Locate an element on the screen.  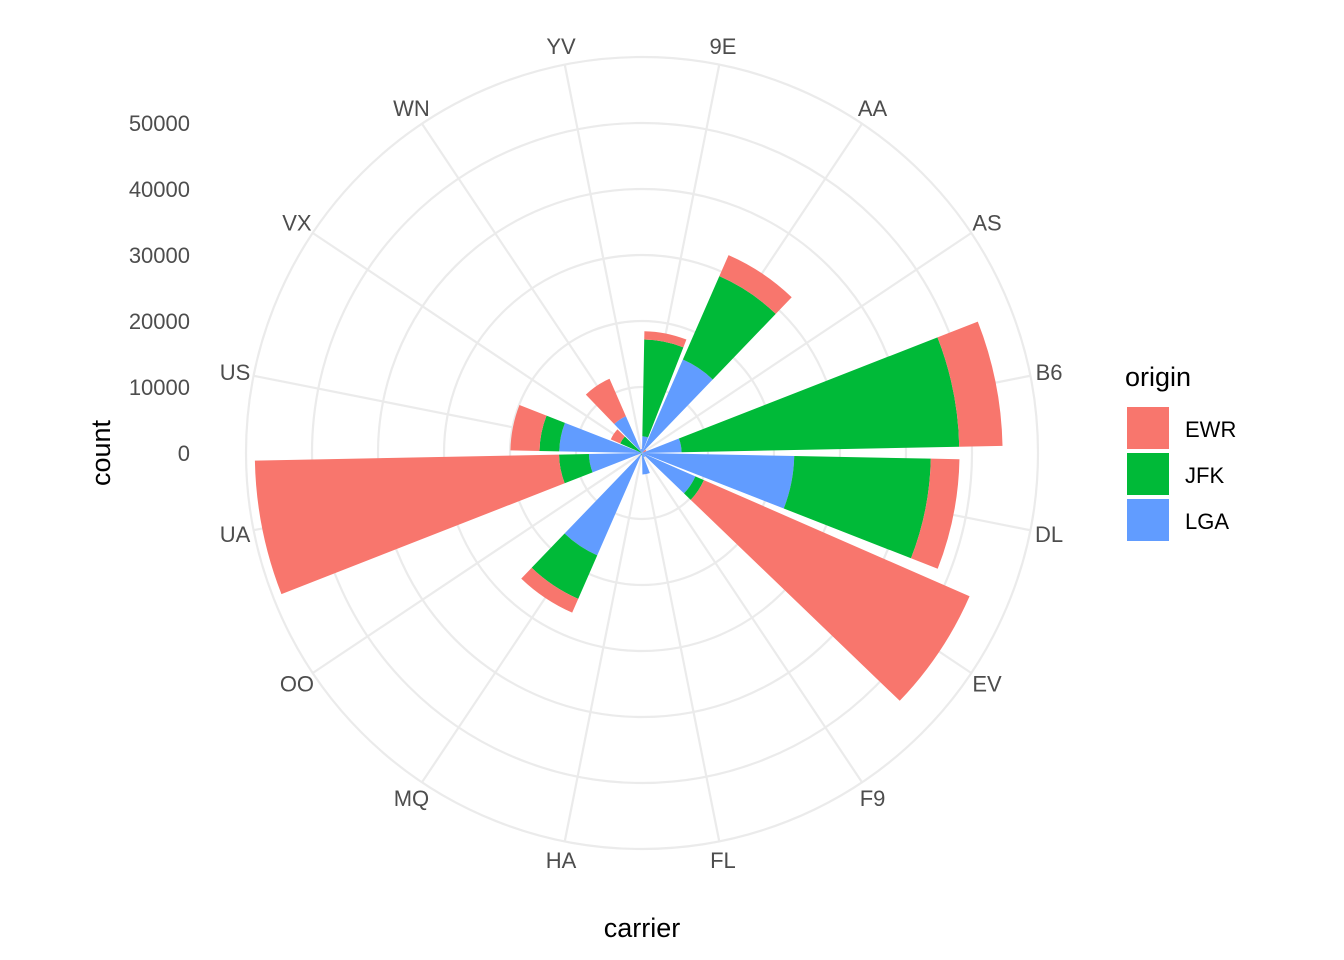
category-label: WN is located at coordinates (411, 108).